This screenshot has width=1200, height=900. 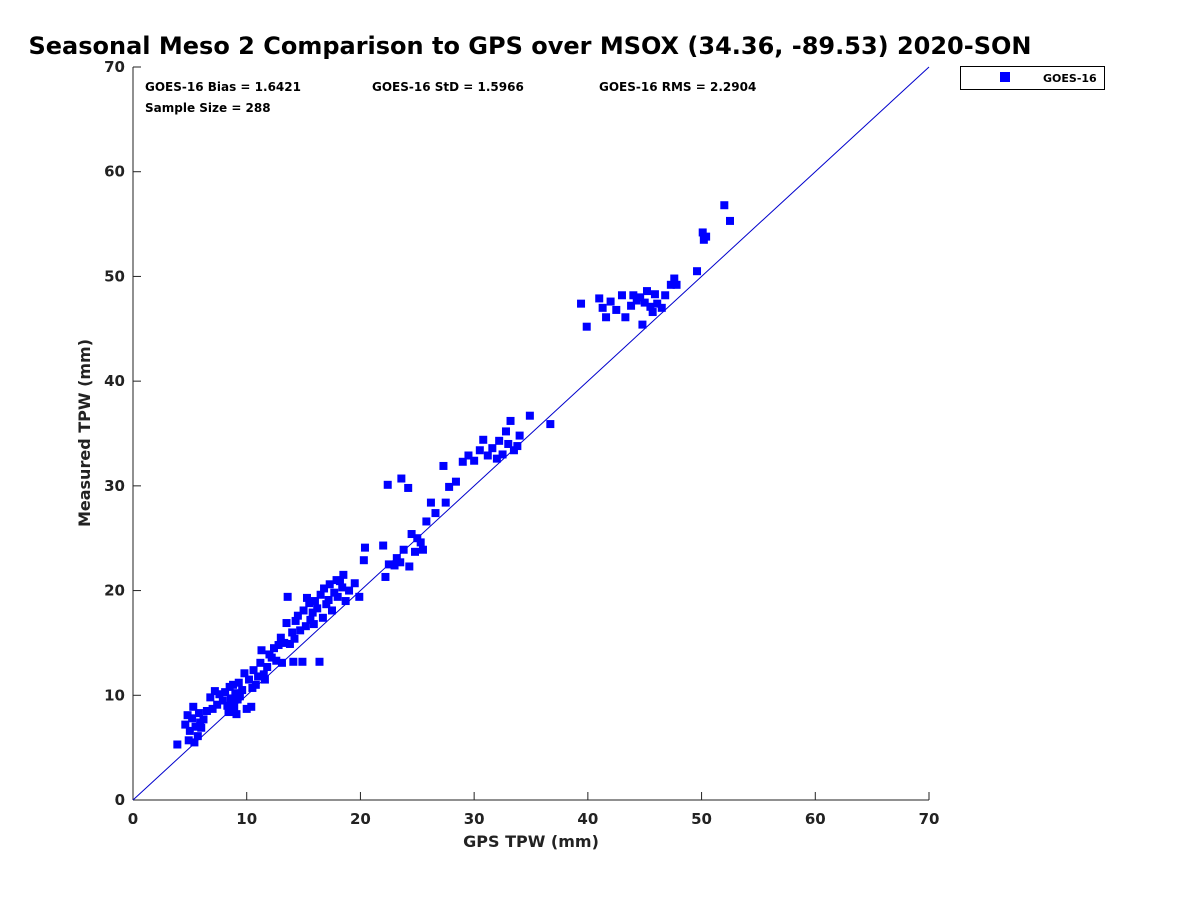 What do you see at coordinates (114, 276) in the screenshot?
I see `y-tick-label: 50` at bounding box center [114, 276].